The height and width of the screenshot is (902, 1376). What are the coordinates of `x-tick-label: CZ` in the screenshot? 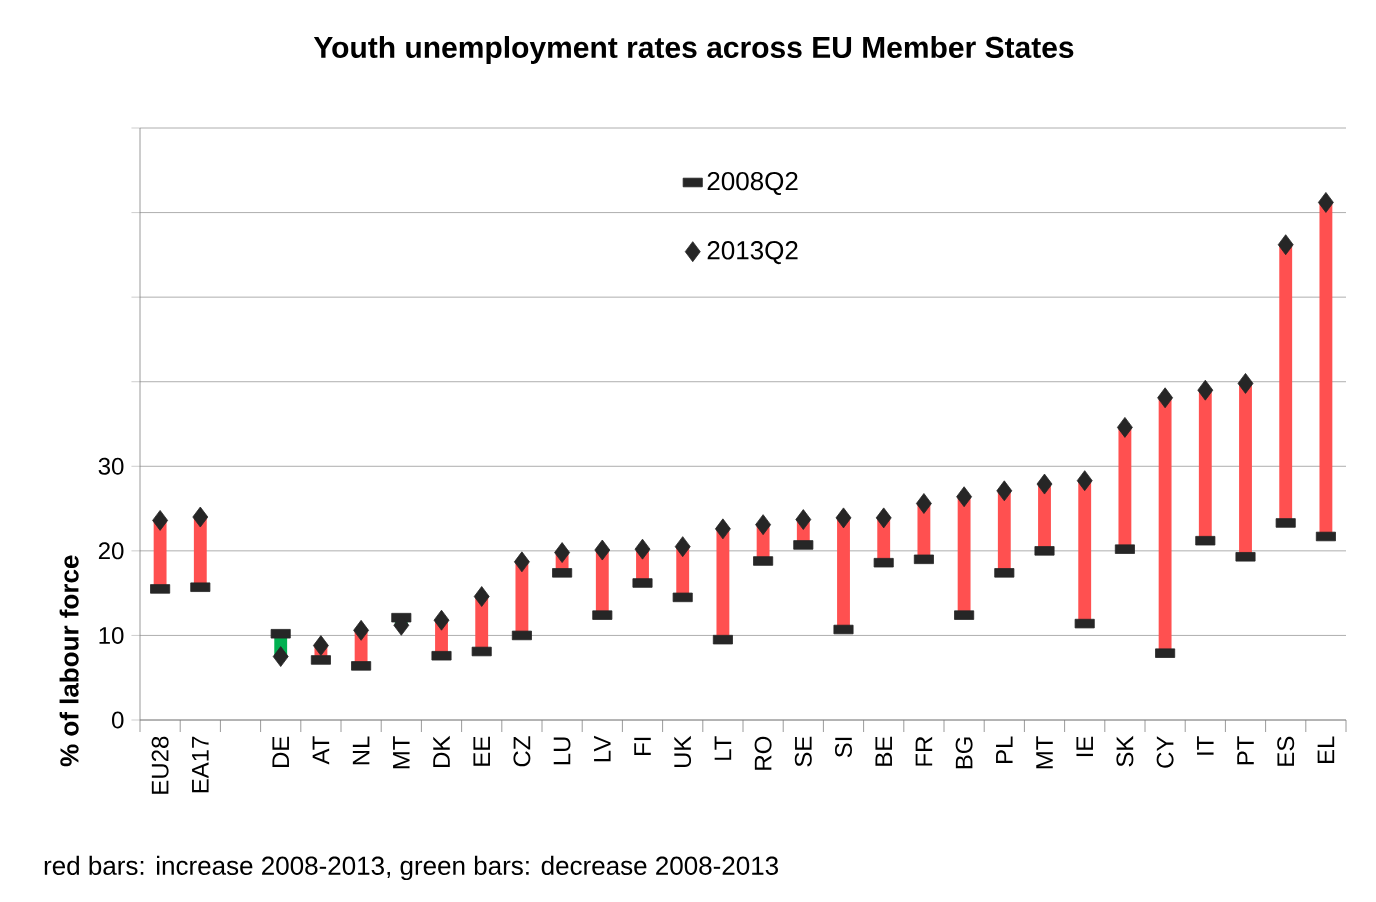 It's located at (522, 751).